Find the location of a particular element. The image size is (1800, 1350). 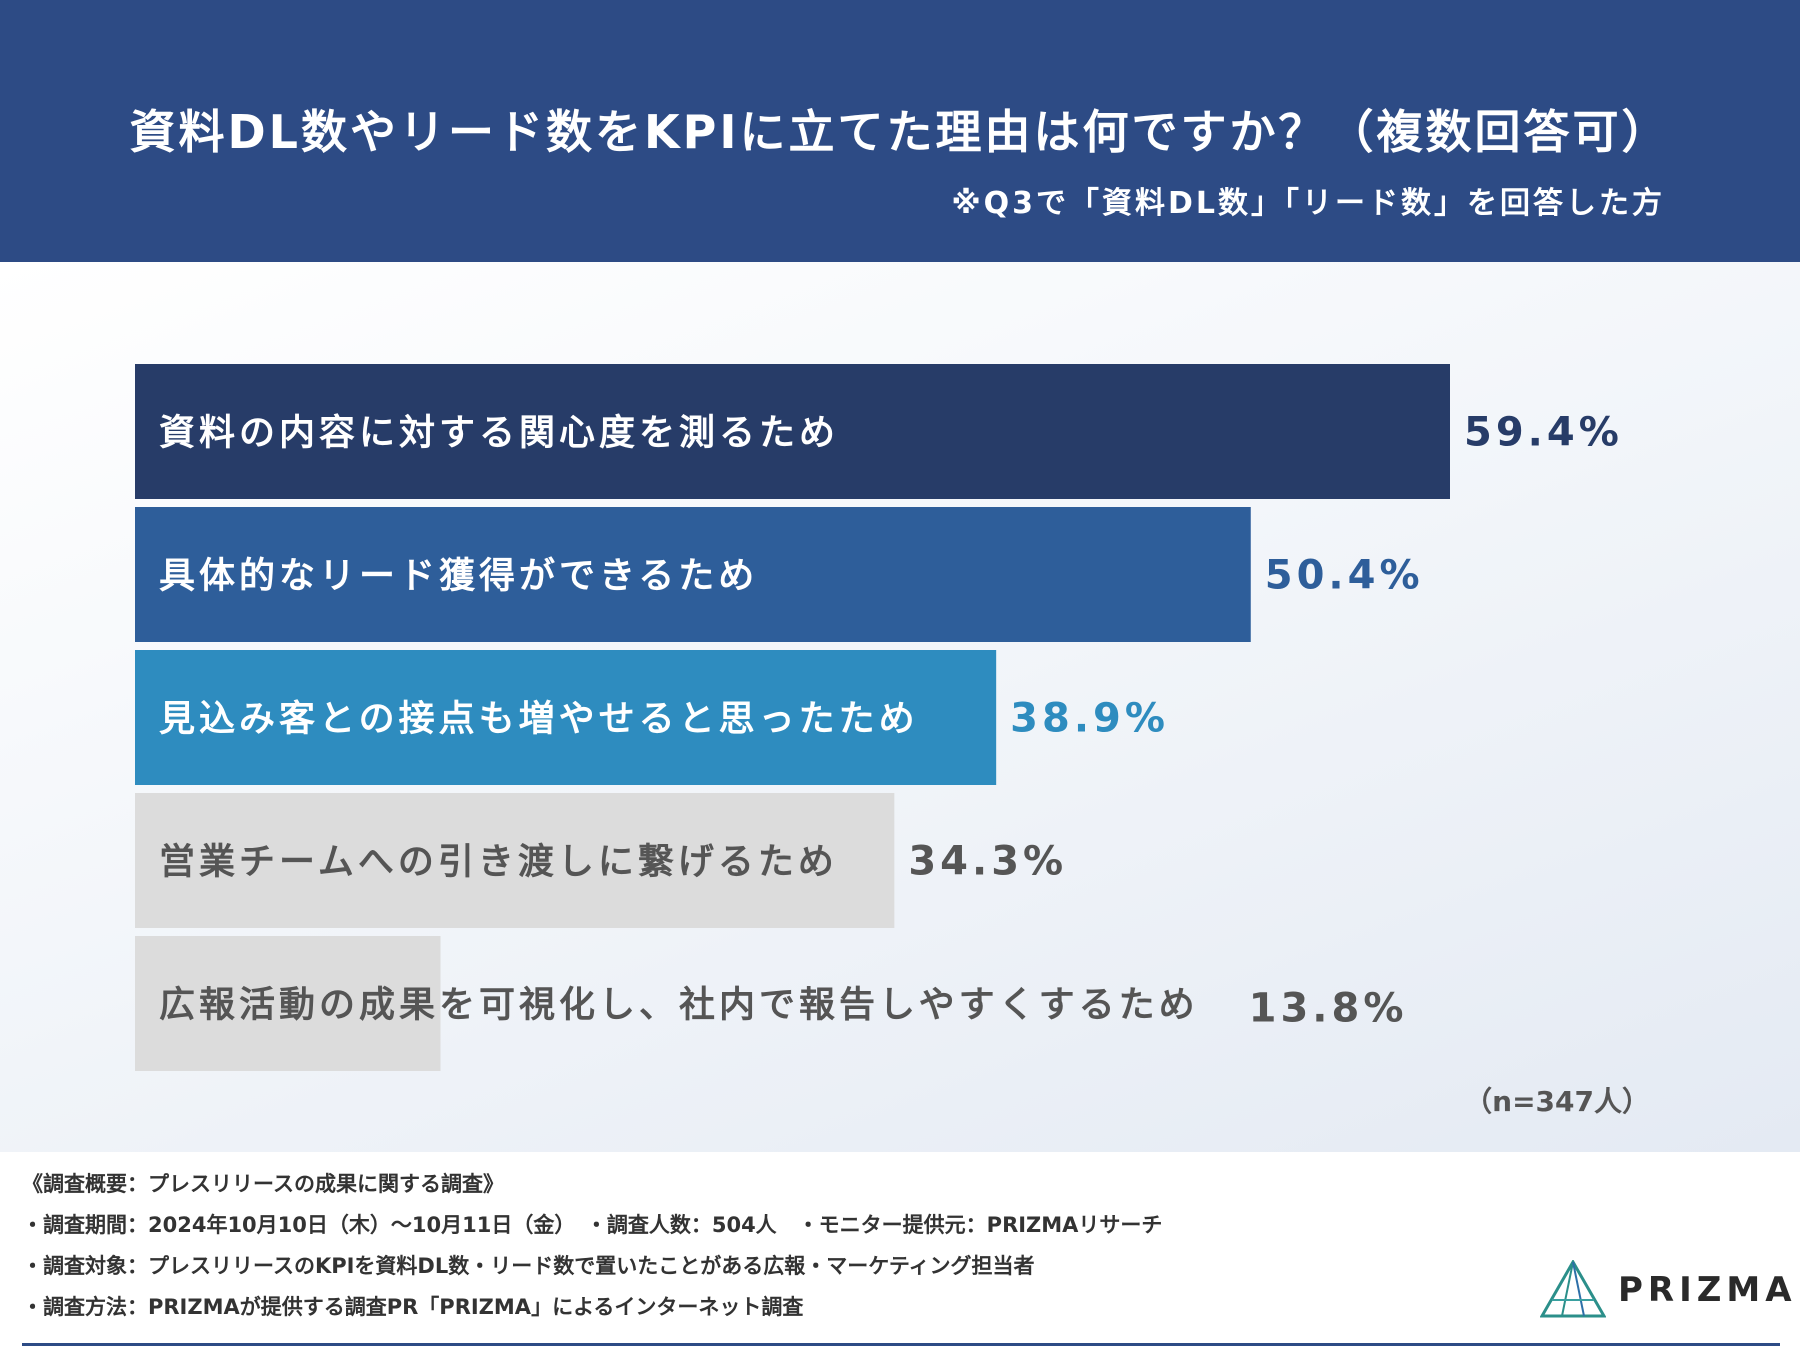

bar-label-1: 資料の内容に対する関心度を測るため is located at coordinates (499, 433).